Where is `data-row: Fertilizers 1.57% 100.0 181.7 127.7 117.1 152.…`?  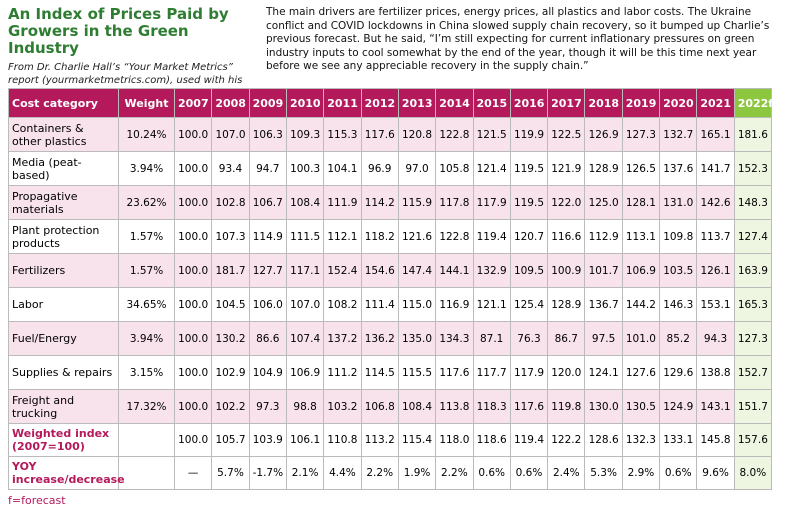 data-row: Fertilizers 1.57% 100.0 181.7 127.7 117.1 152.… is located at coordinates (390, 270).